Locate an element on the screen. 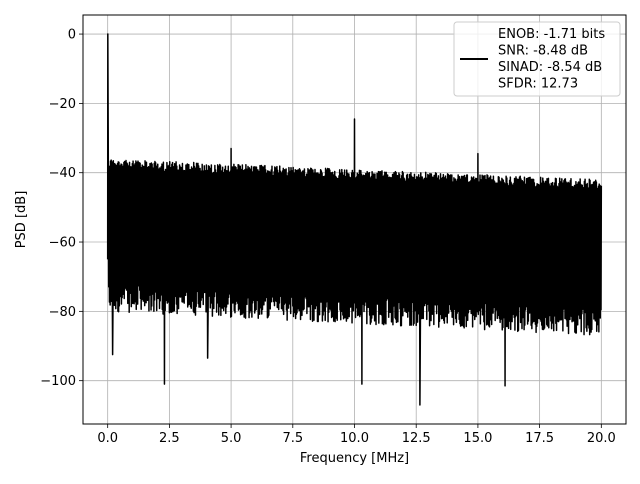  legend-sfdr: SFDR: 12.73 is located at coordinates (538, 84).